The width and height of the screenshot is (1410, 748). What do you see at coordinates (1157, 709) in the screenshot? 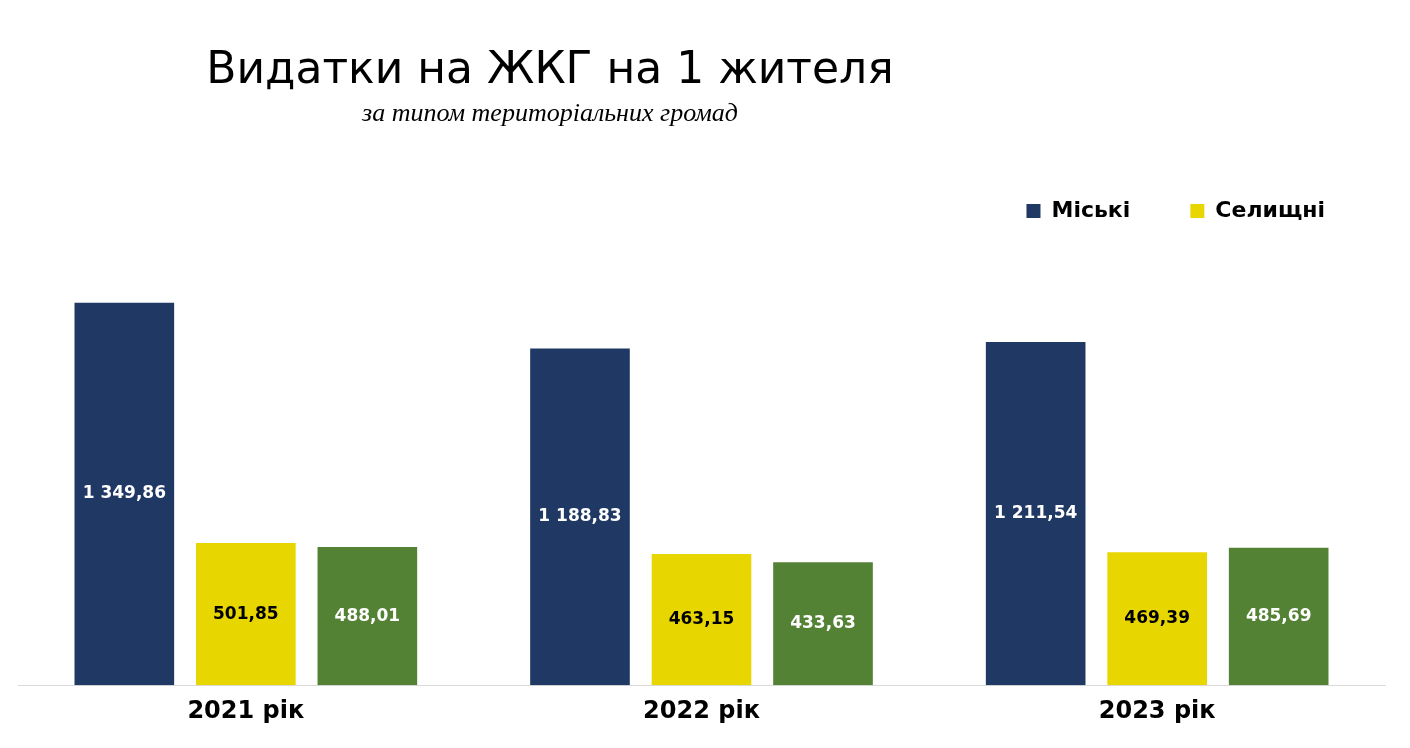
I see `x-tick-label: 2023 рік` at bounding box center [1157, 709].